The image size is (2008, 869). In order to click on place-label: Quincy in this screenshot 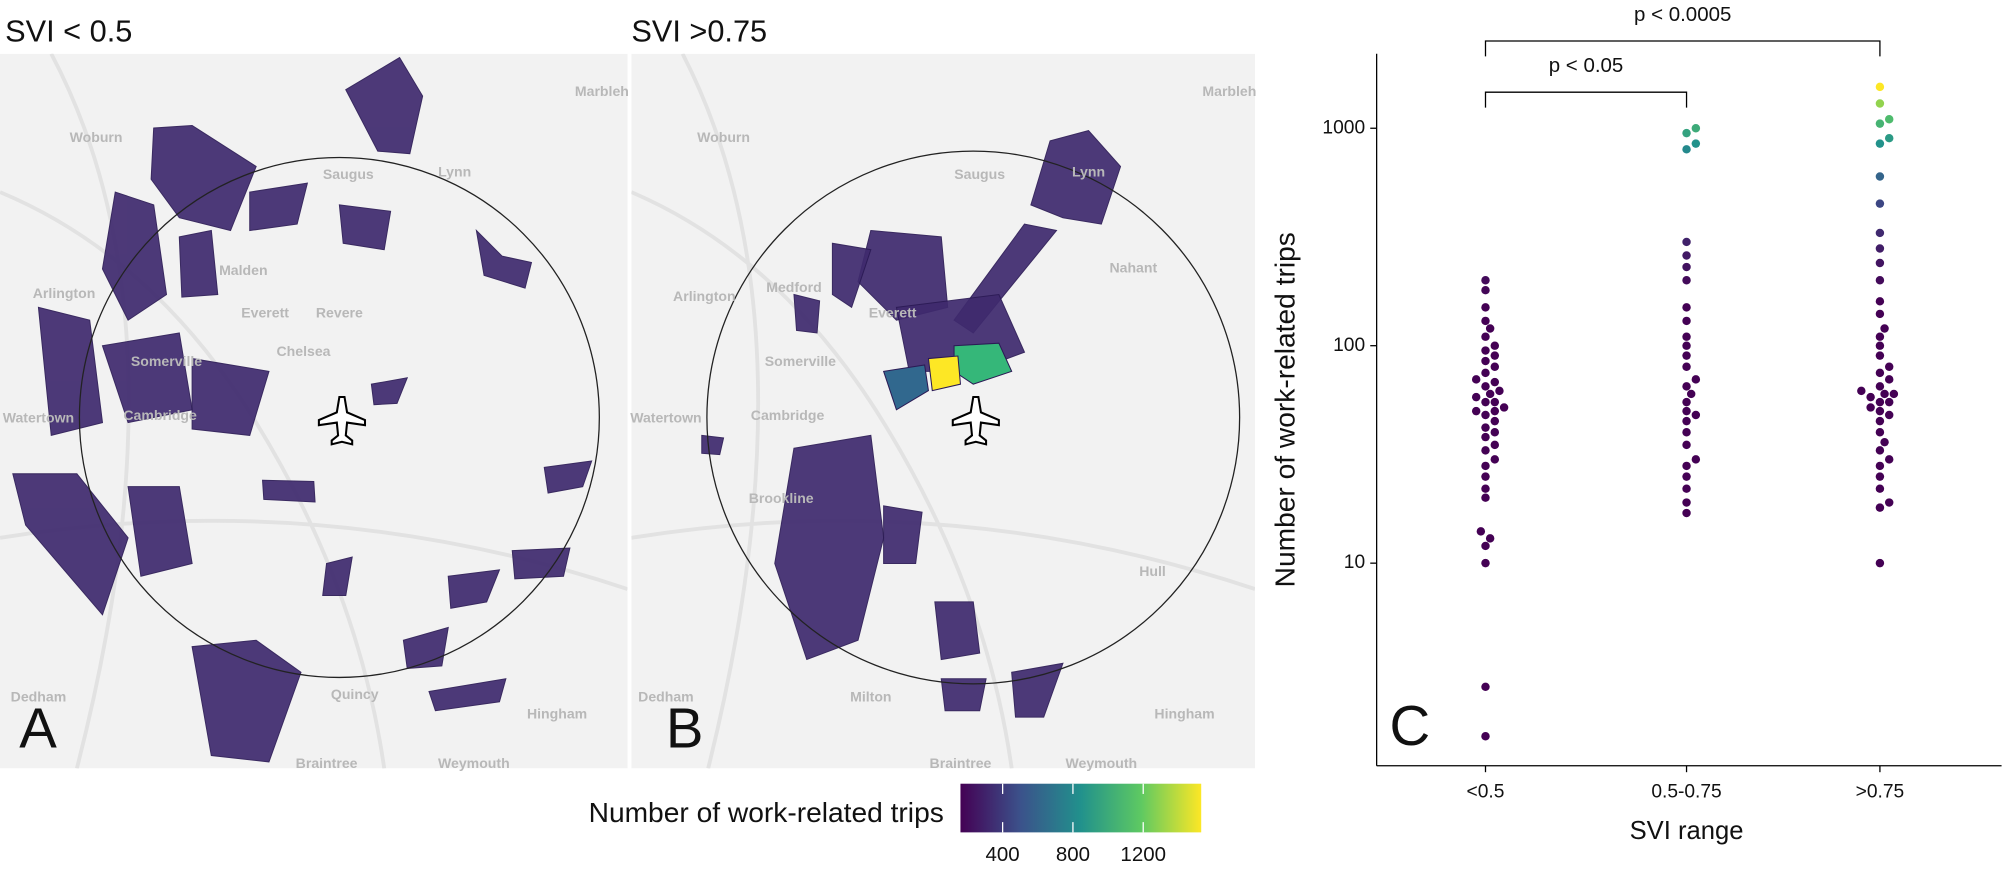, I will do `click(355, 694)`.